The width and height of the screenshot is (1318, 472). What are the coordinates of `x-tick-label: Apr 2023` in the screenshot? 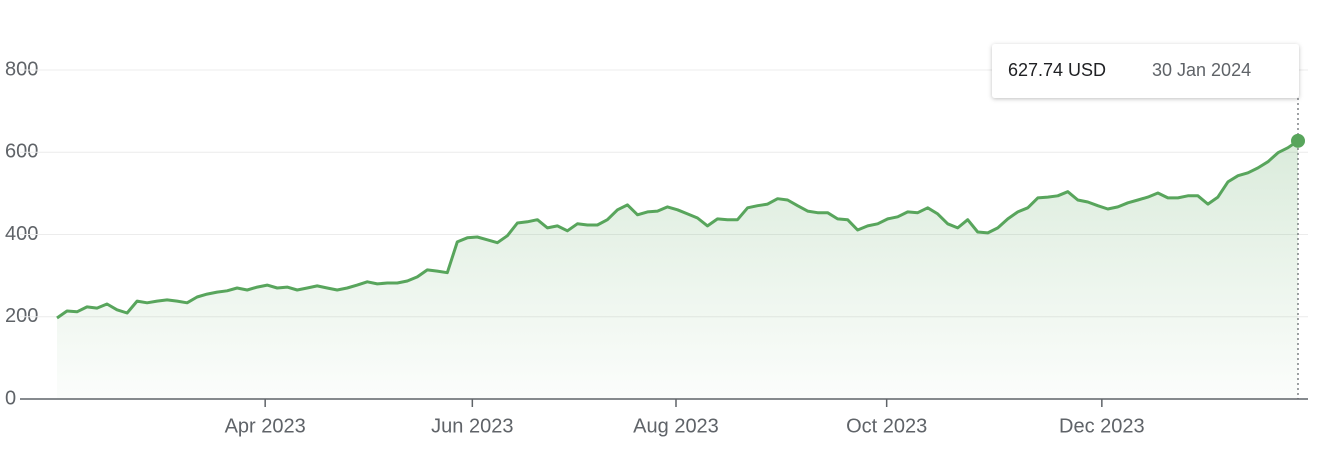 It's located at (265, 426).